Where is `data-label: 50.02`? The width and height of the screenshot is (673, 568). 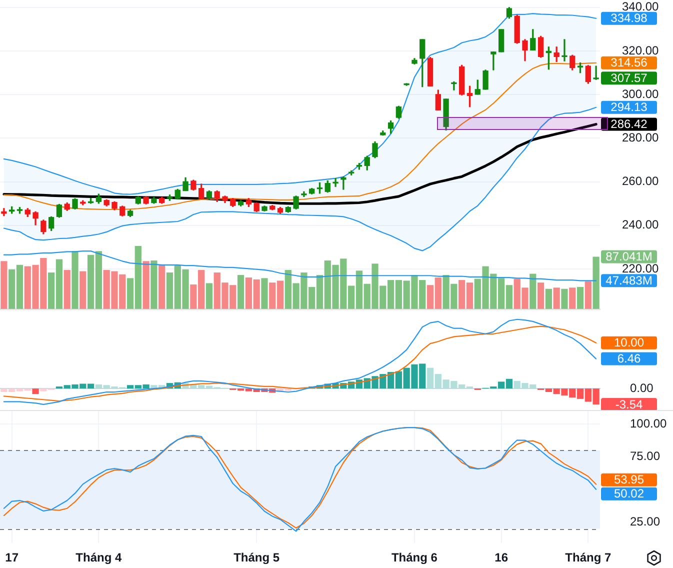
data-label: 50.02 is located at coordinates (629, 493).